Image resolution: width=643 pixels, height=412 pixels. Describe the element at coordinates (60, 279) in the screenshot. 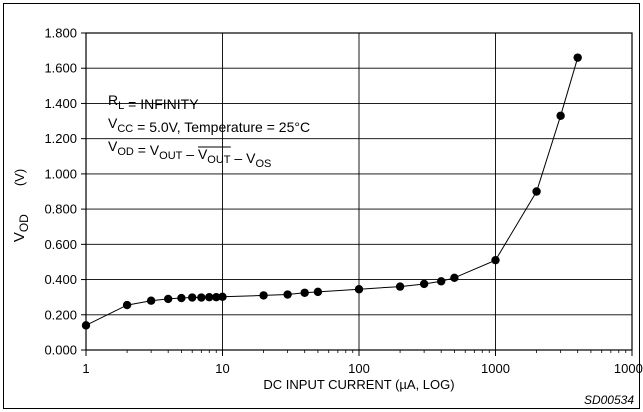

I see `y-tick-label: 0.400` at that location.